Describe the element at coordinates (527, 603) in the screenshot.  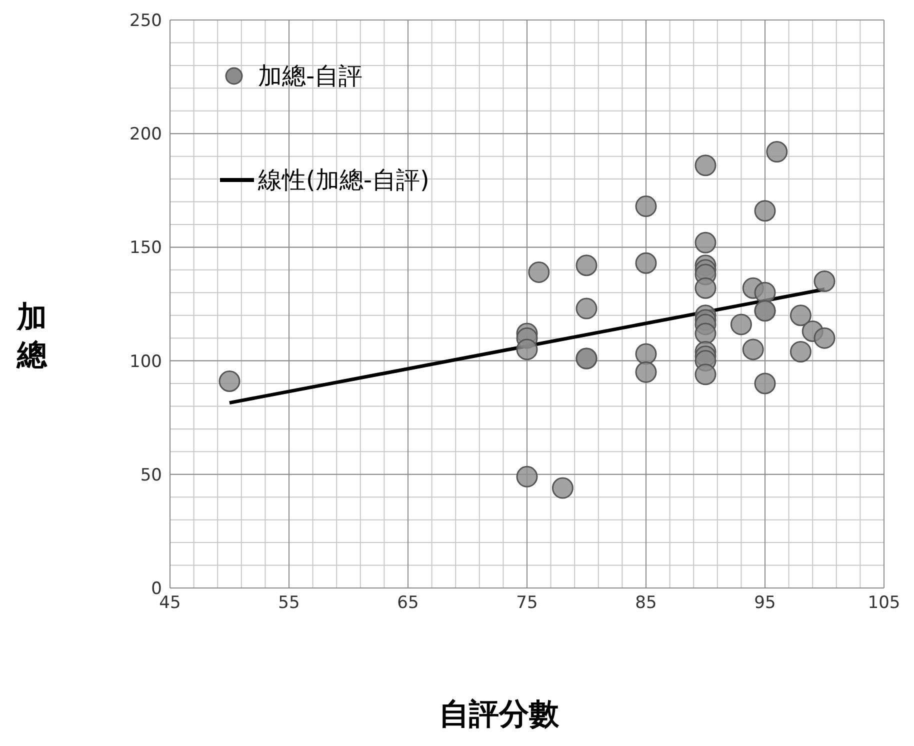
I see `x-tick-label: 75` at that location.